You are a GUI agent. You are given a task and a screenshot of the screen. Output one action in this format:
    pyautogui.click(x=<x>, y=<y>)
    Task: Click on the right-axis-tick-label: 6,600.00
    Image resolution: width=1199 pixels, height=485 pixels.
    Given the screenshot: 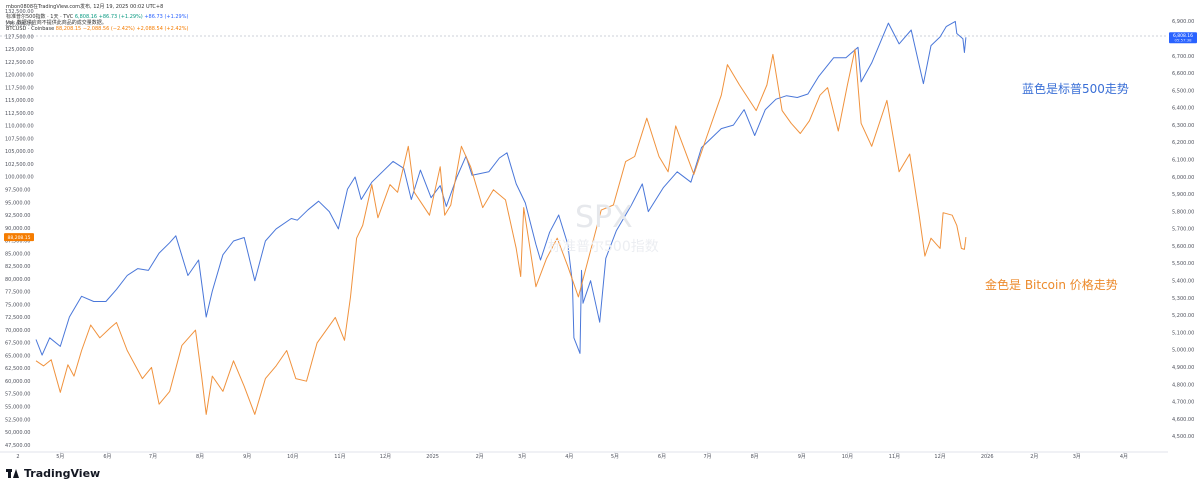 What is the action you would take?
    pyautogui.click(x=1183, y=74)
    